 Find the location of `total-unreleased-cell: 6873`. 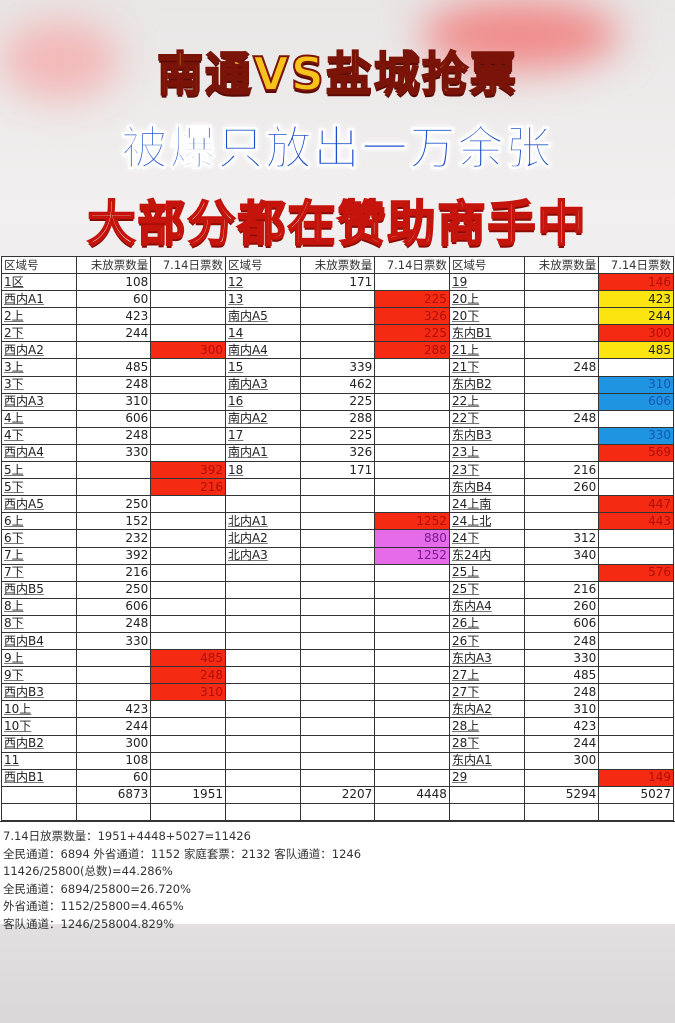

total-unreleased-cell: 6873 is located at coordinates (113, 794).